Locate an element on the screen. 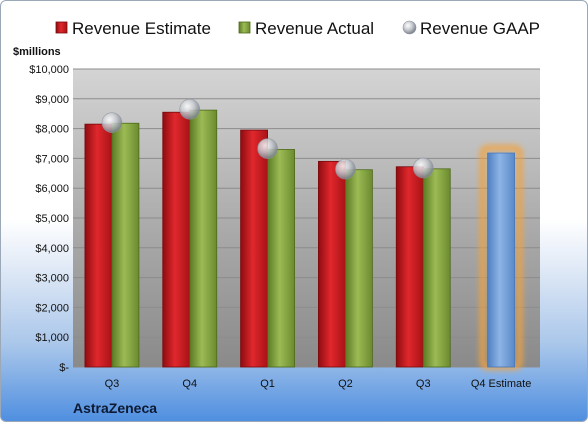  y-tick-label: $4,000 is located at coordinates (52, 249).